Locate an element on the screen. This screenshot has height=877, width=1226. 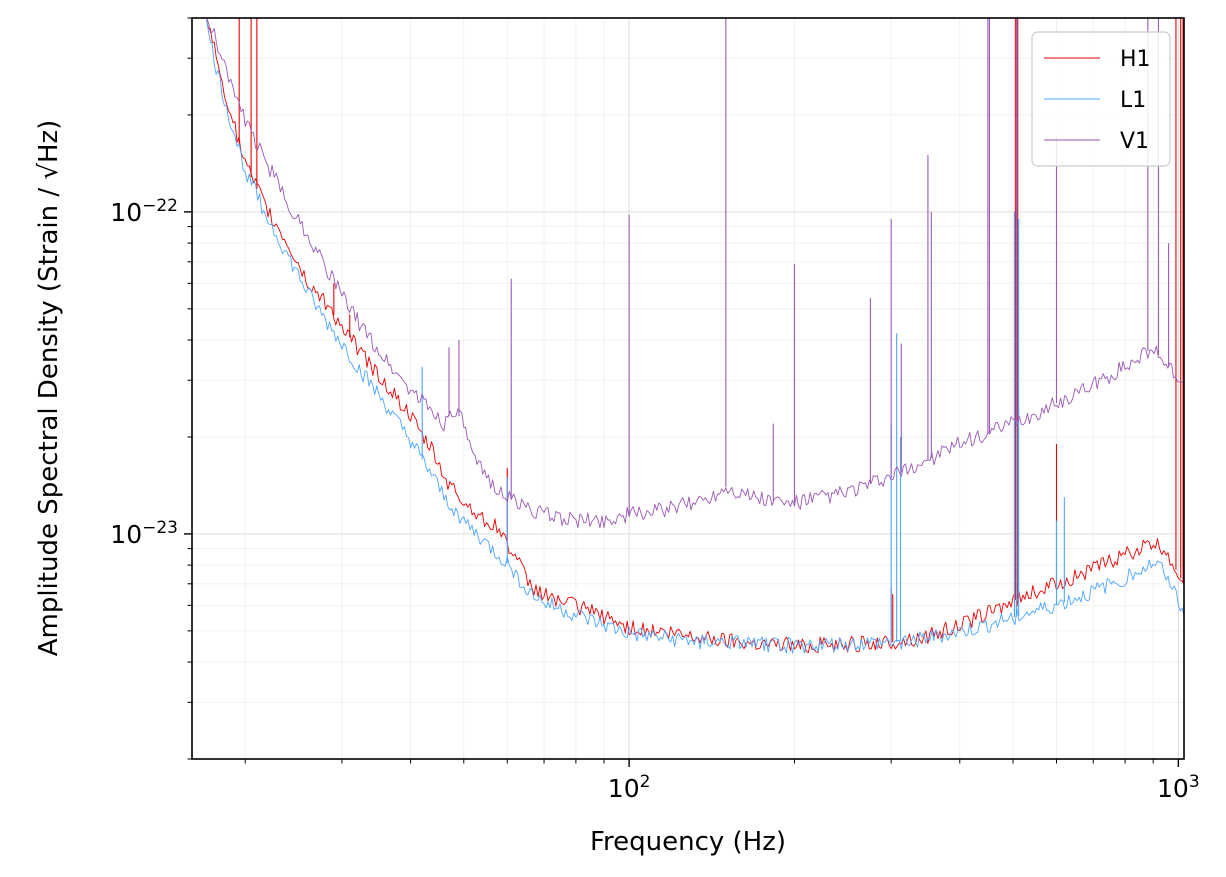
legend-label-v1: V1 is located at coordinates (1134, 141).